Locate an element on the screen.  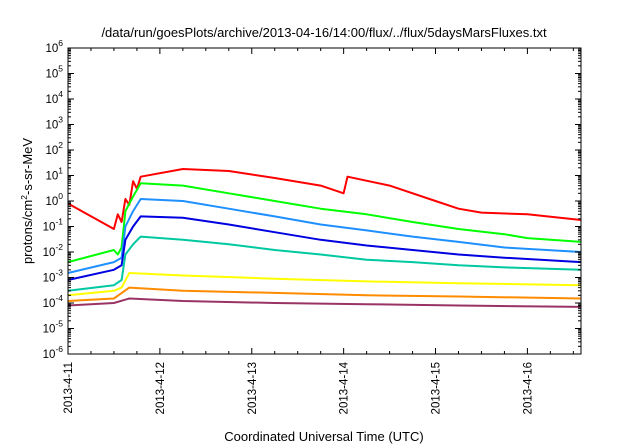
y-tick-label: 10⁻² is located at coordinates (53, 250).